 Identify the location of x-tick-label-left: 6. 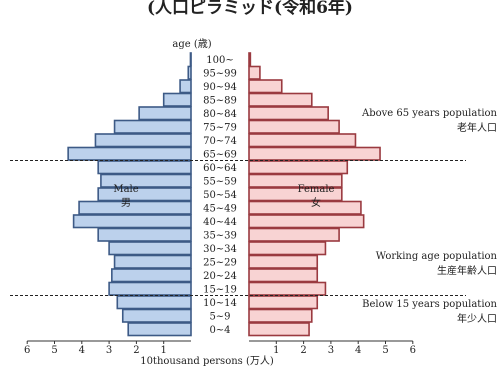
(27, 350).